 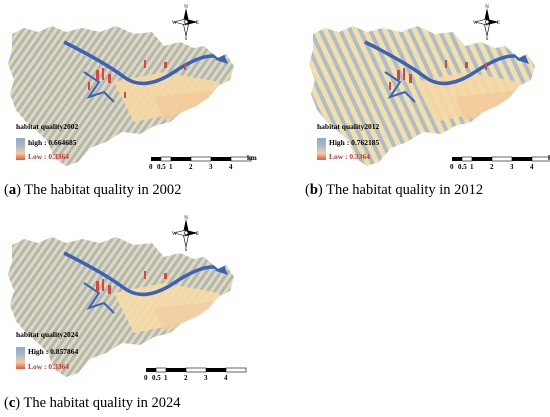 I want to click on legend-high-label: High : 0.762185, so click(x=354, y=142).